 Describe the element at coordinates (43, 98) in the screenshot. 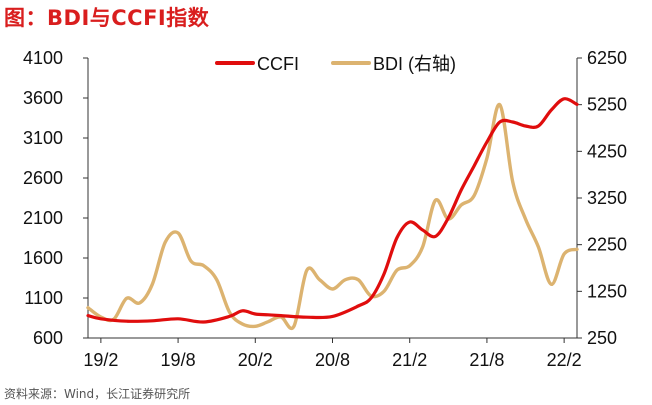

I see `left-tick-label: 3600` at that location.